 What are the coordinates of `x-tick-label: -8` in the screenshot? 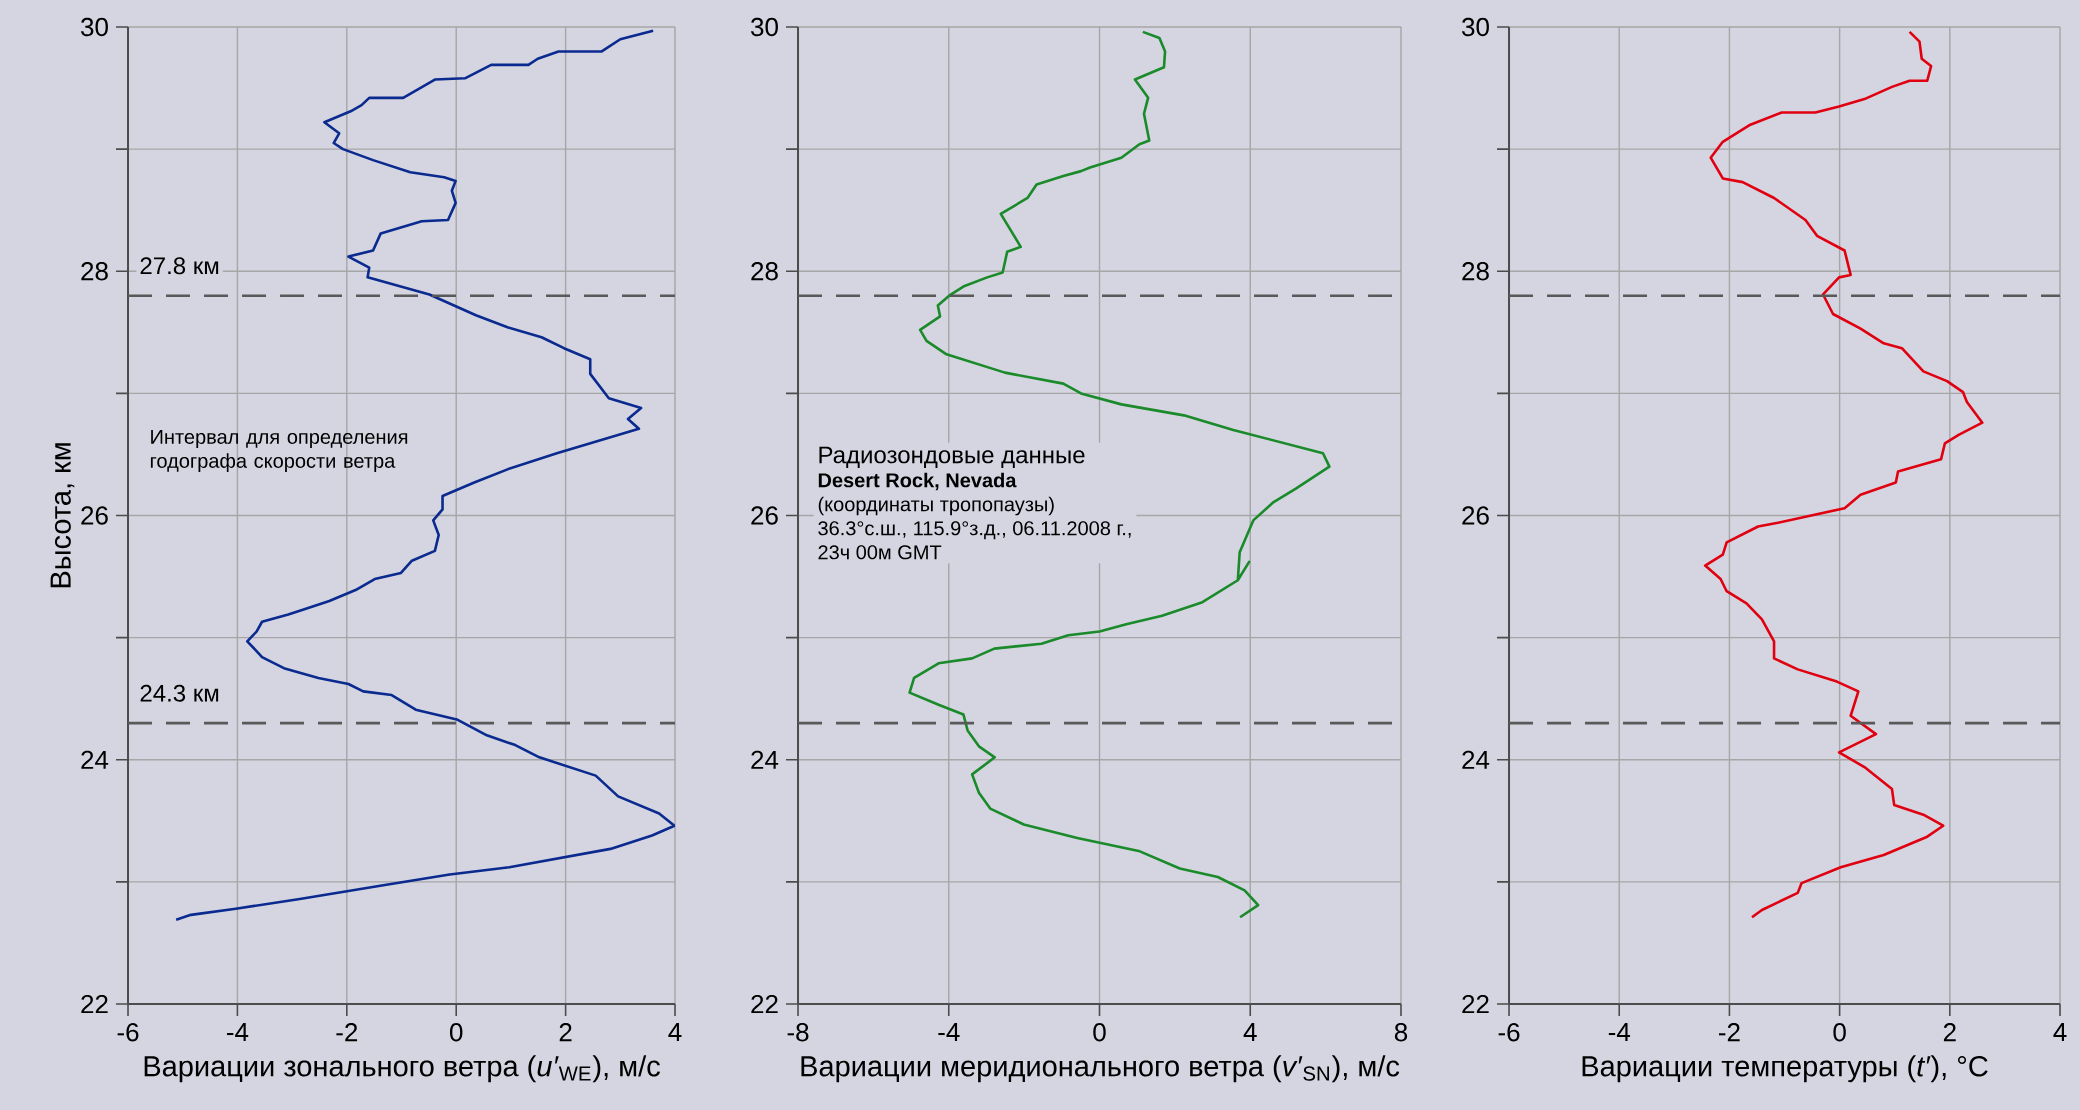 It's located at (798, 1032).